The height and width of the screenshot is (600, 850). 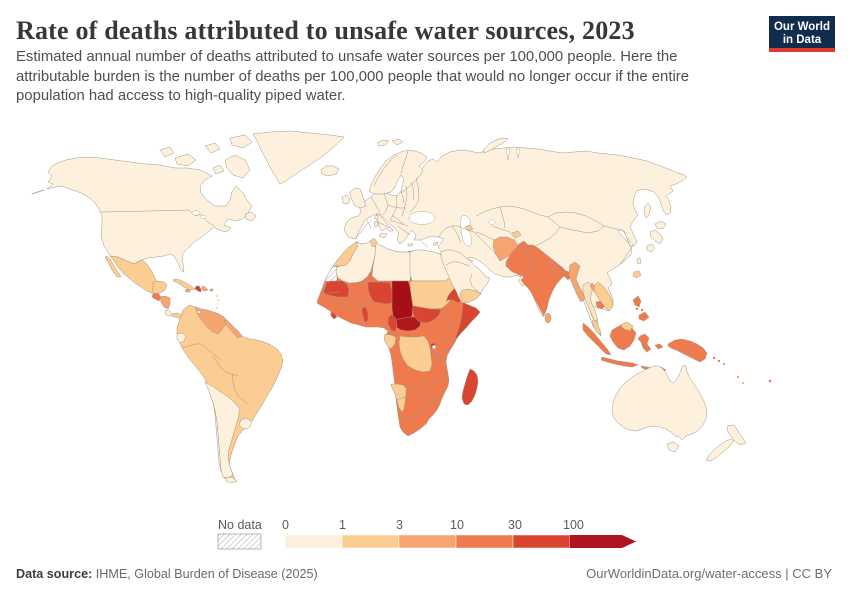 What do you see at coordinates (285, 525) in the screenshot?
I see `svg-text: 0` at bounding box center [285, 525].